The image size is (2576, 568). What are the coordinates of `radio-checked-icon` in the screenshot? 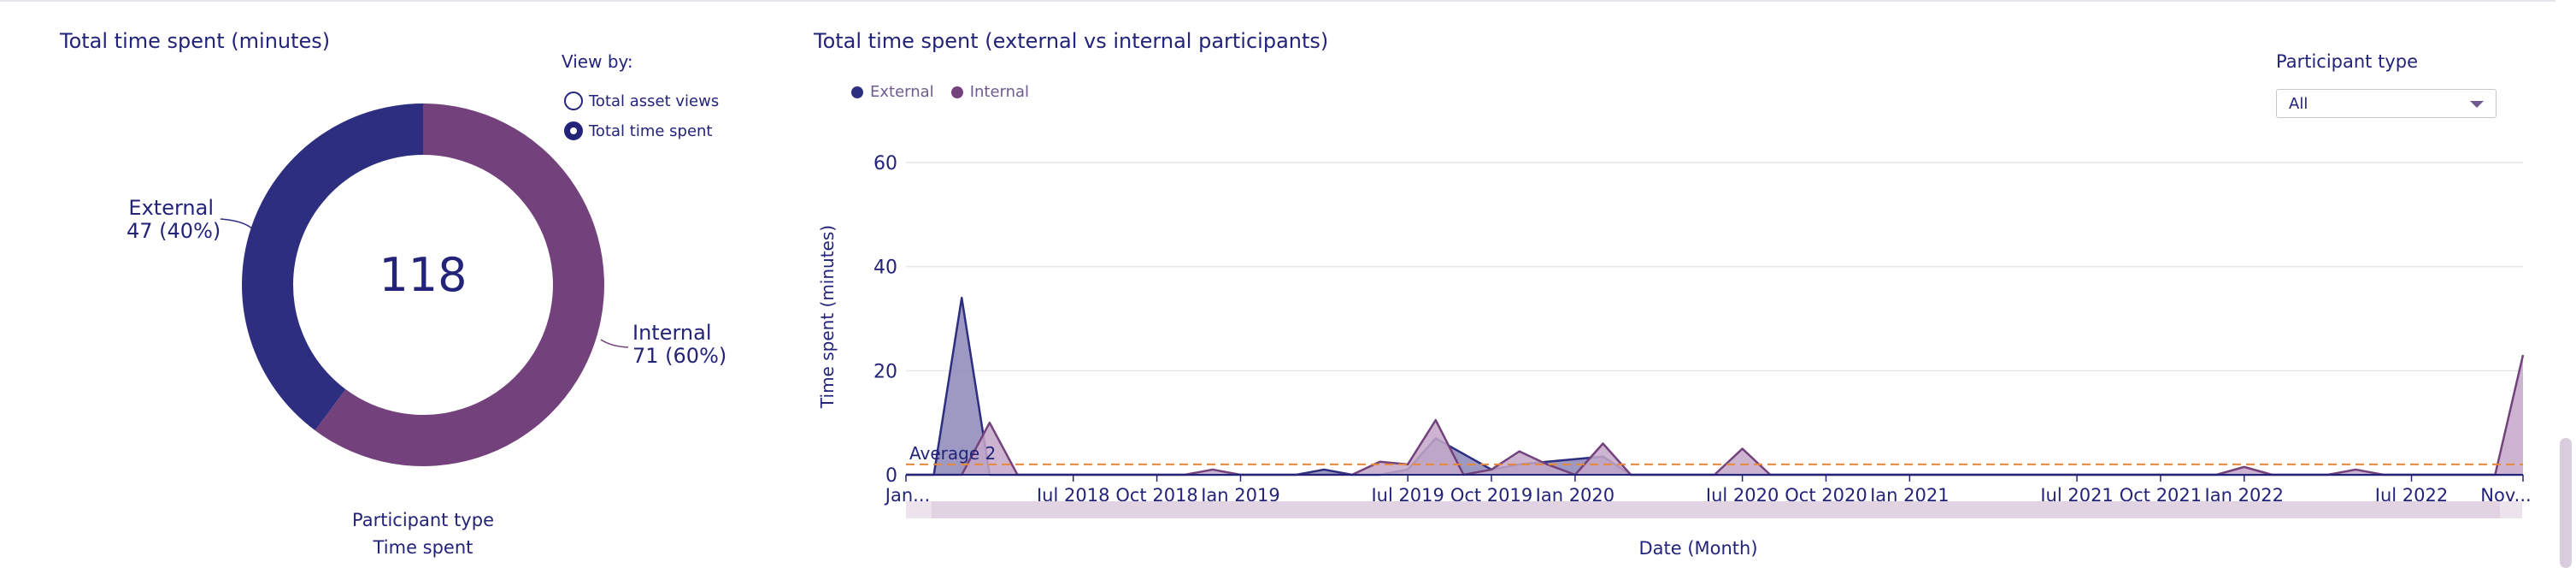 It's located at (573, 130).